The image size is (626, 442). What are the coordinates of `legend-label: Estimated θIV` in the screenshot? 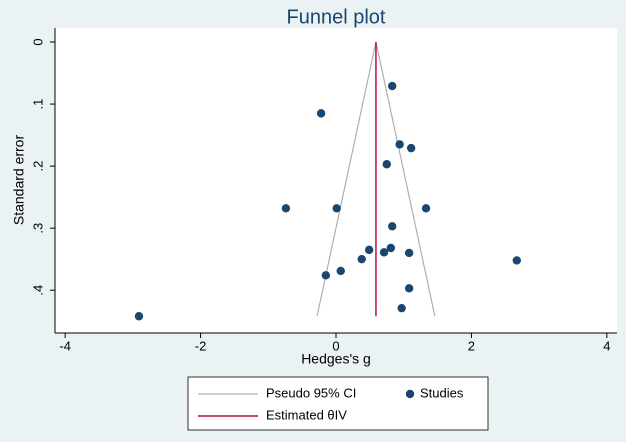 It's located at (306, 414).